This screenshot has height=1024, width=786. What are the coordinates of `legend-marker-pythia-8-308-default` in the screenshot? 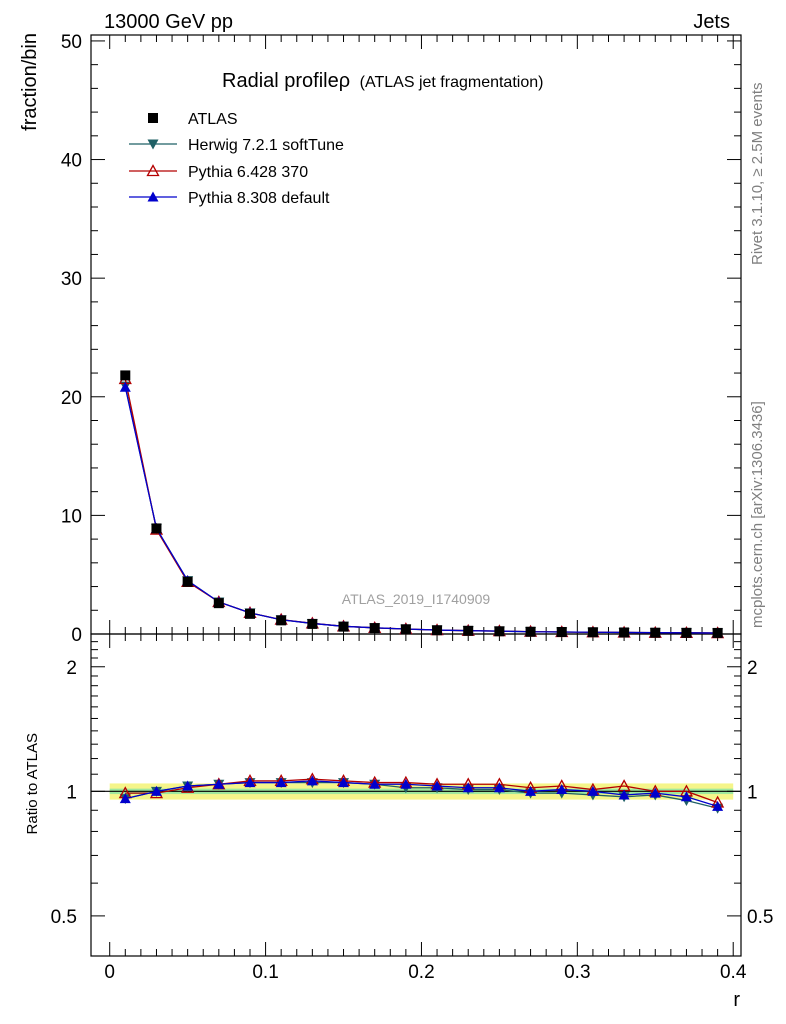 It's located at (153, 196).